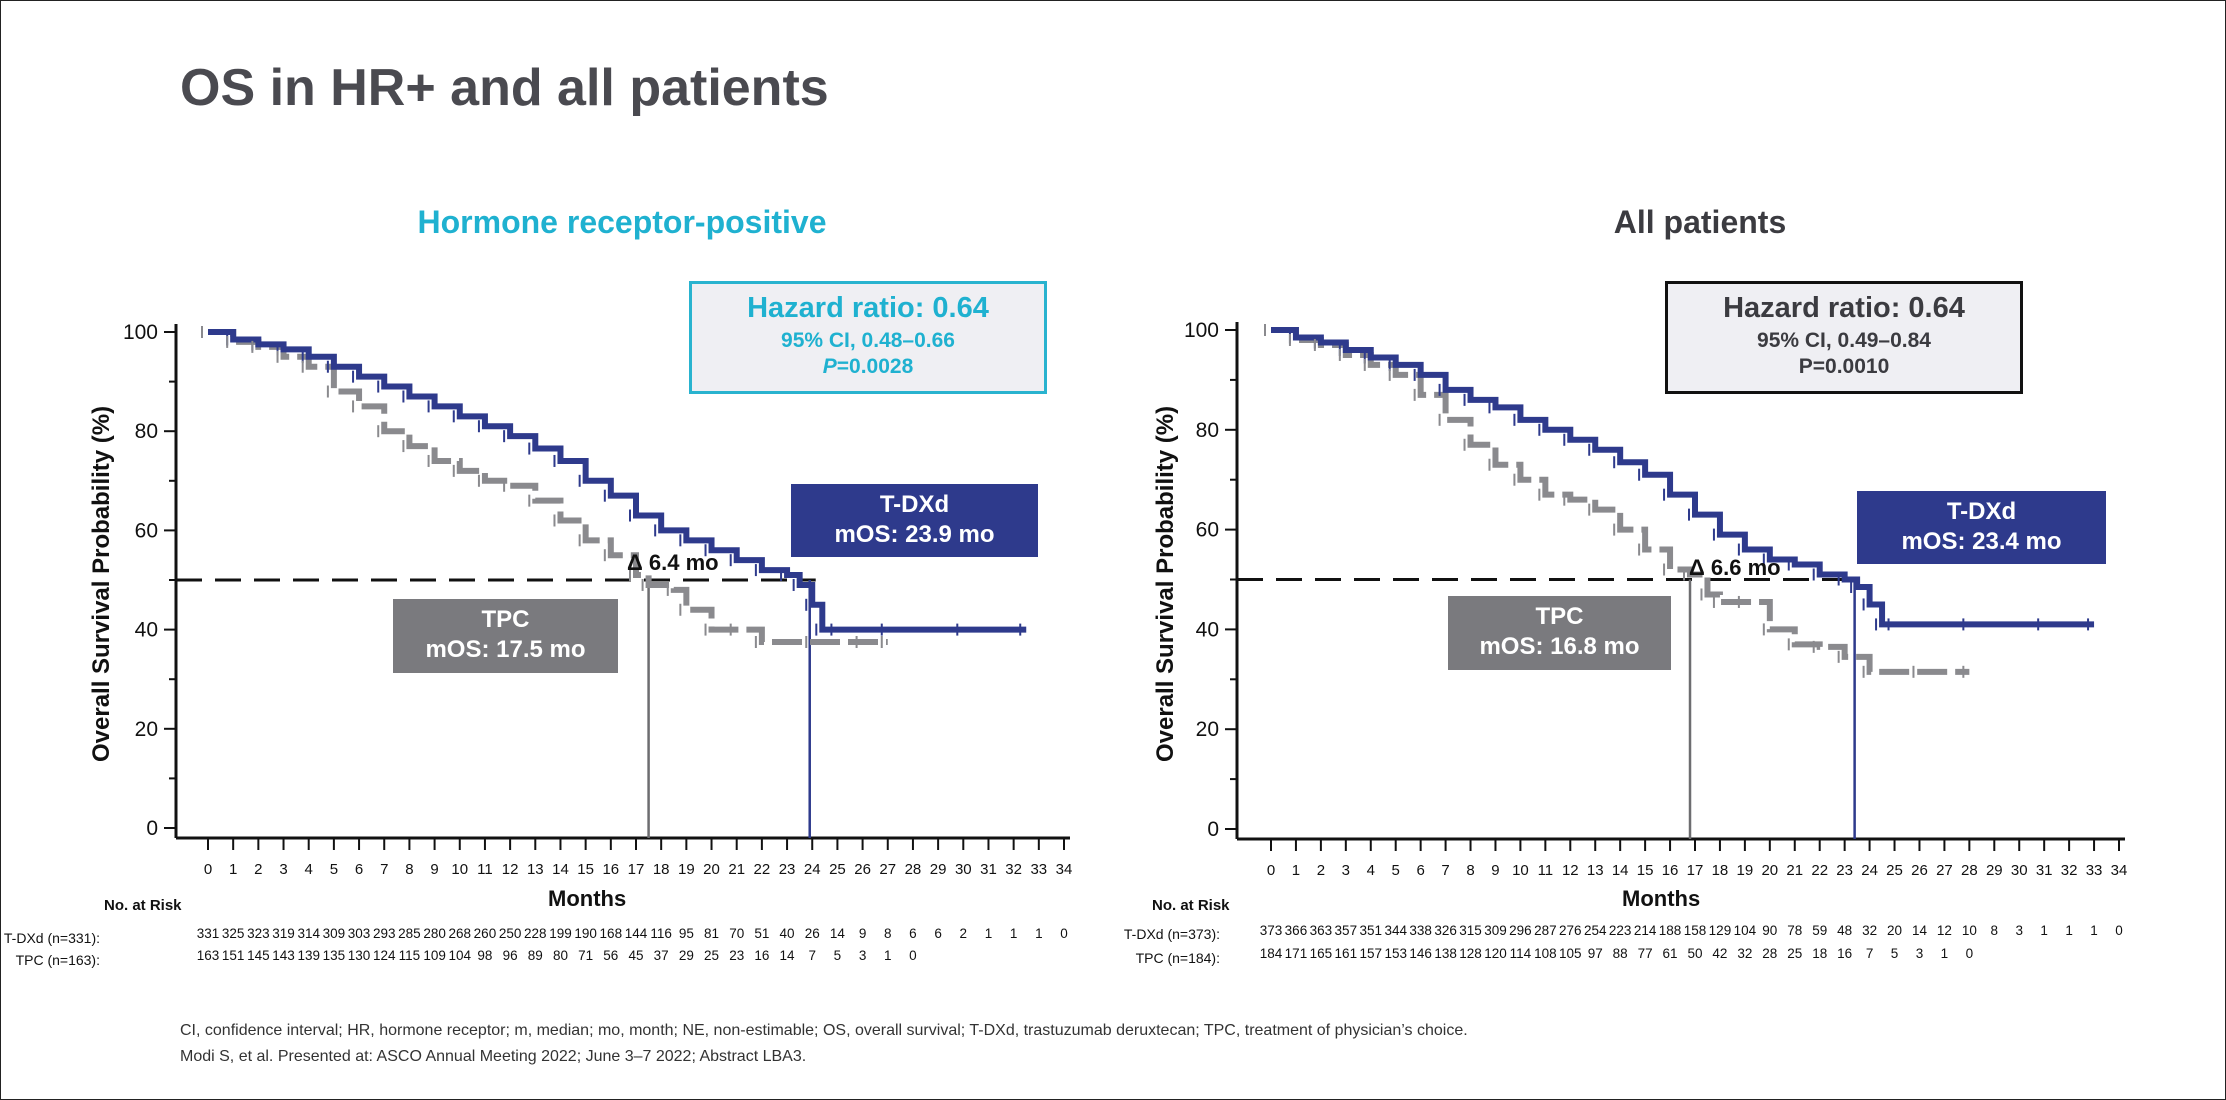 The width and height of the screenshot is (2226, 1100). Describe the element at coordinates (964, 933) in the screenshot. I see `at-risk-value-tdxd: 2` at that location.